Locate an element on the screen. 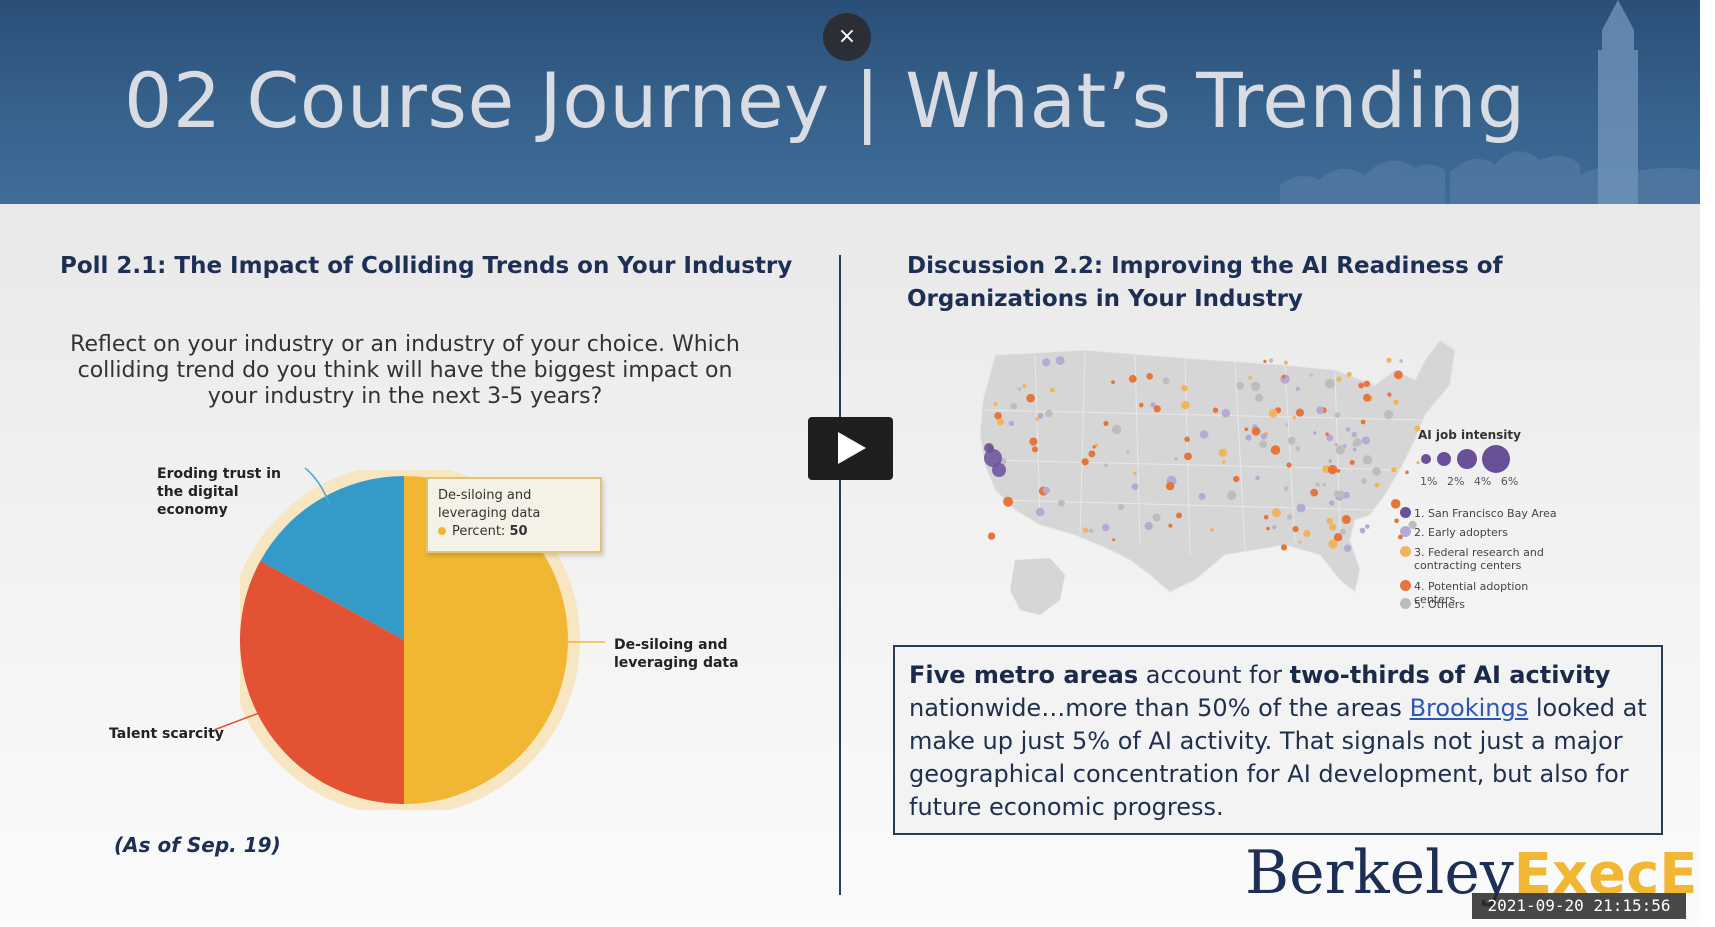 Image resolution: width=1715 pixels, height=927 pixels. legend-label: 4. Potential adoption centers is located at coordinates (1471, 593).